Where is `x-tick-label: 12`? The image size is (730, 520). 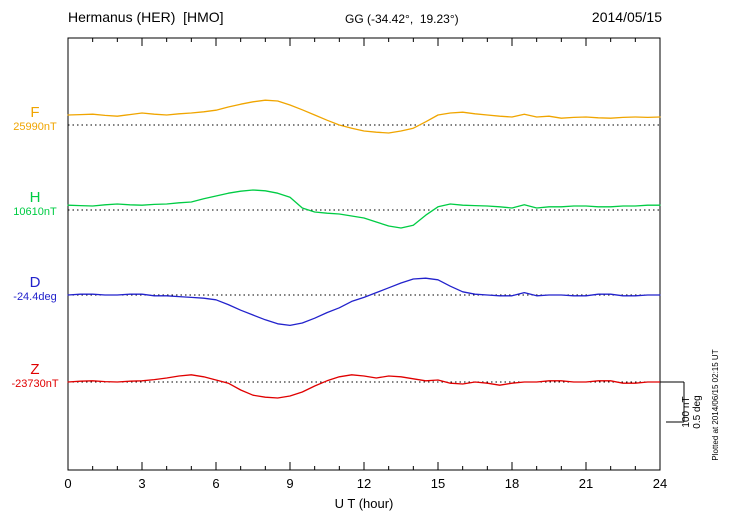
x-tick-label: 12 is located at coordinates (364, 483).